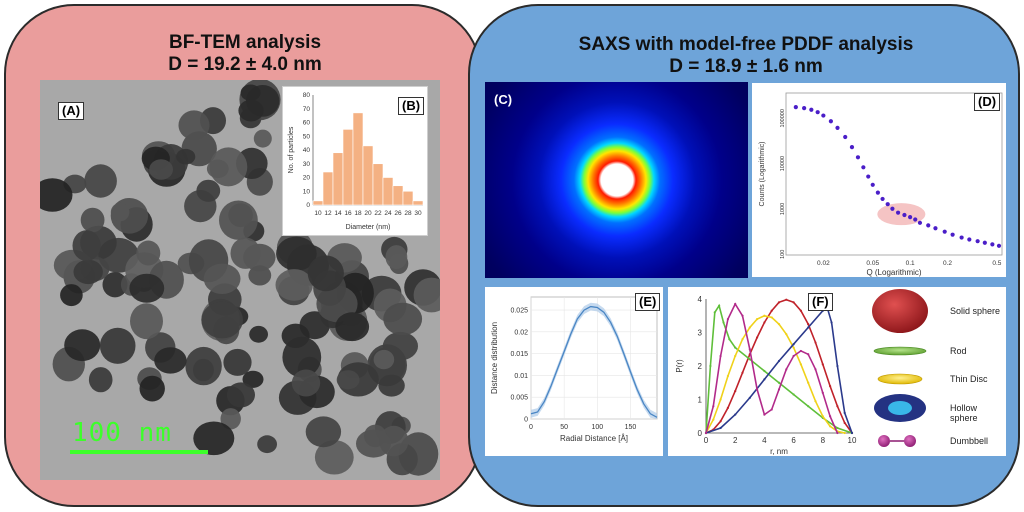  Describe the element at coordinates (884, 441) in the screenshot. I see `dumbbell-left-icon` at that location.